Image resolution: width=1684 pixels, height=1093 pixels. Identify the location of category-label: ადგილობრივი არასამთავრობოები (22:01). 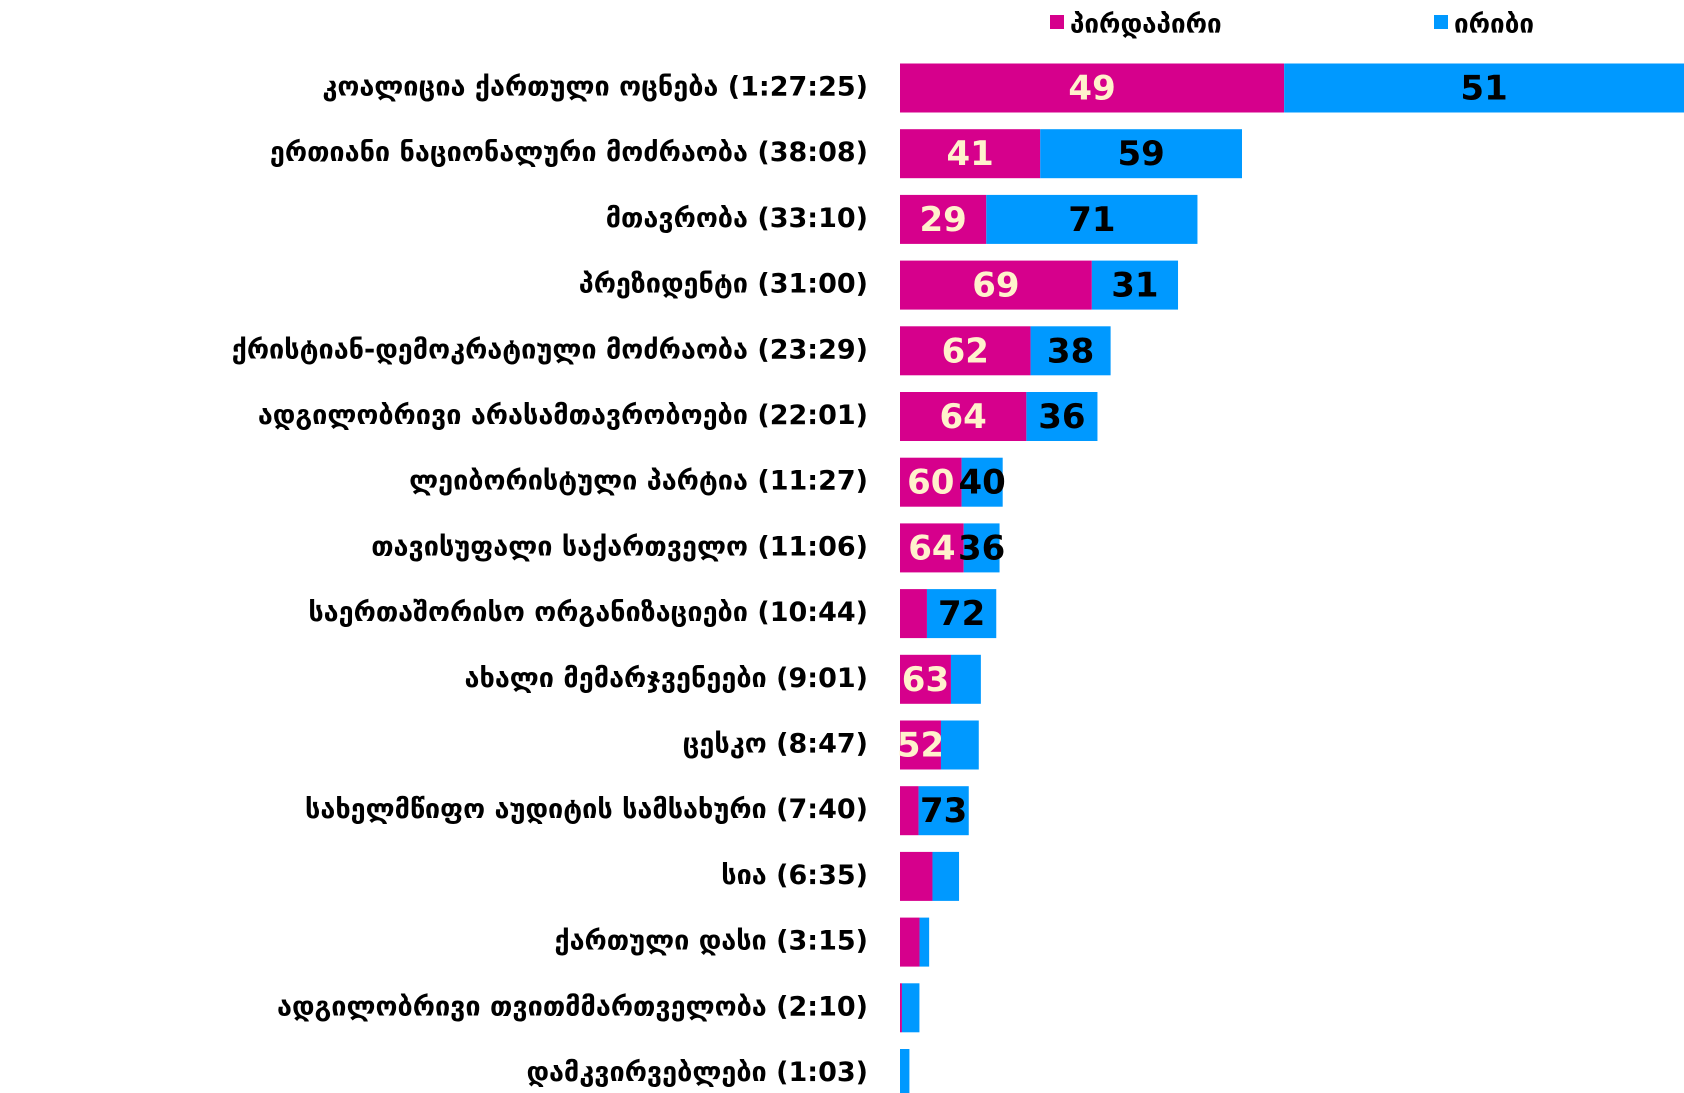
(563, 415).